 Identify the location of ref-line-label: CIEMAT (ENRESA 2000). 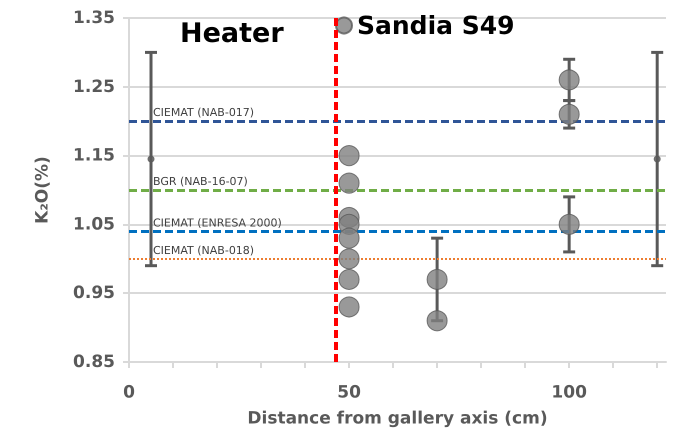
(217, 223).